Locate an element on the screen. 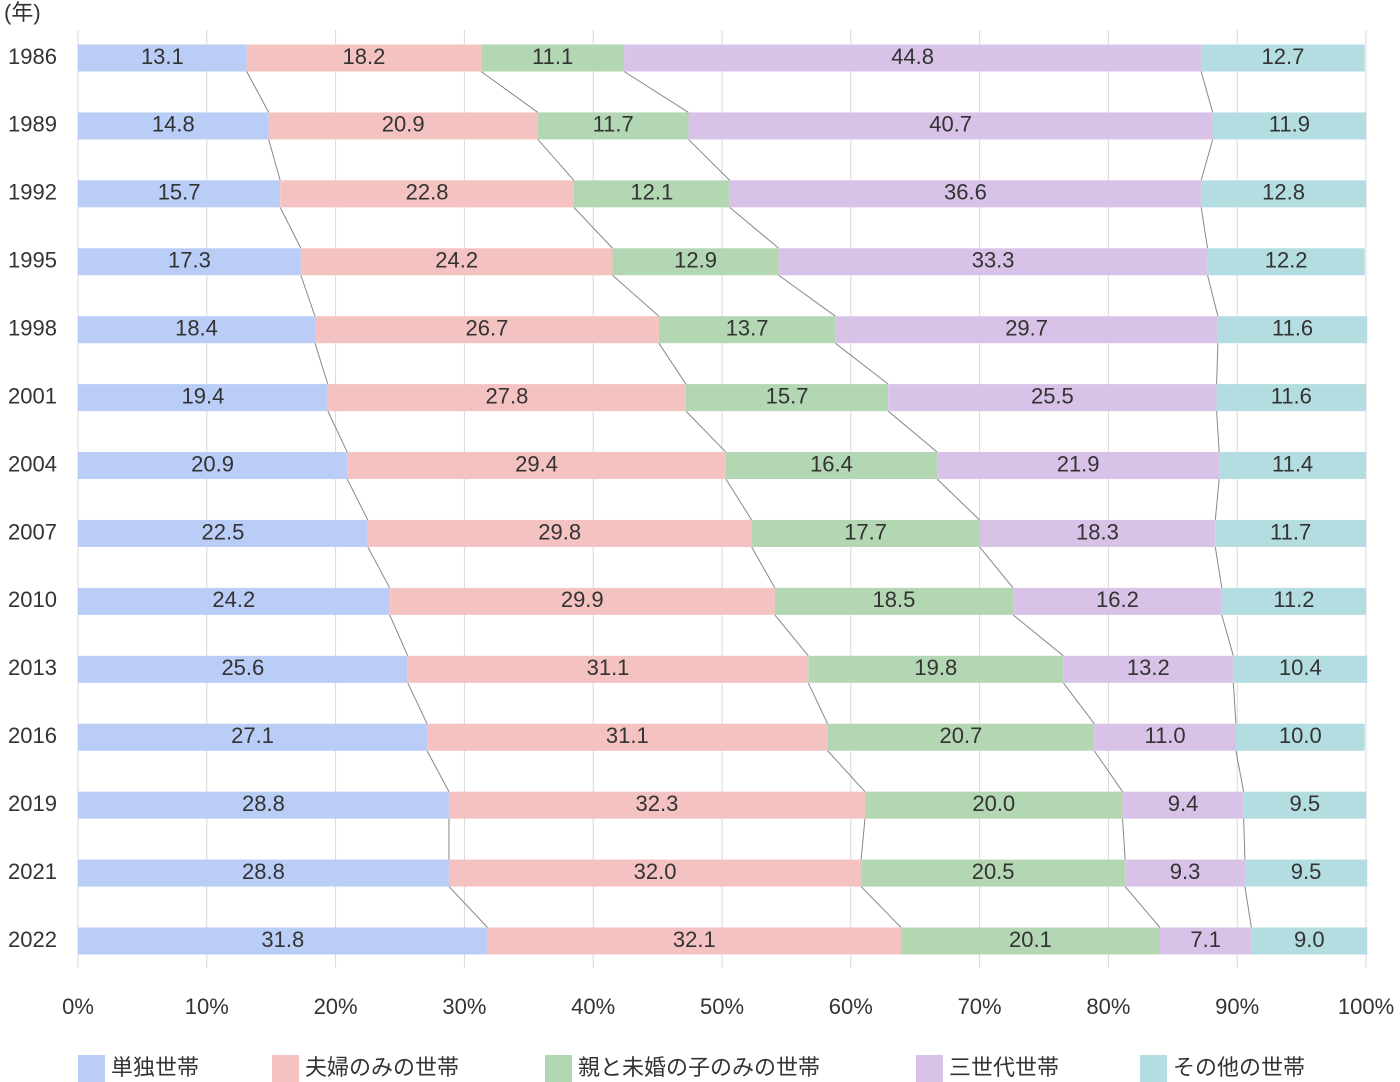 Image resolution: width=1400 pixels, height=1082 pixels. x-tick-label: 50% is located at coordinates (722, 1006).